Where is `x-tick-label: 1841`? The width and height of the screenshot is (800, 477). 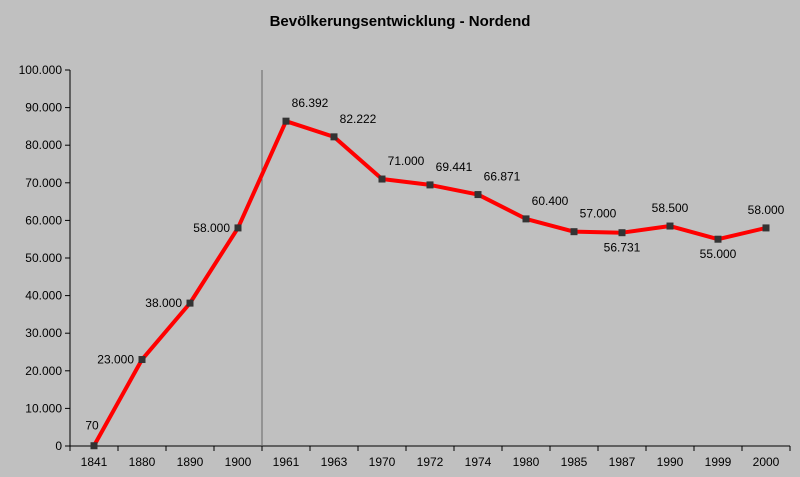
x-tick-label: 1841 is located at coordinates (94, 462).